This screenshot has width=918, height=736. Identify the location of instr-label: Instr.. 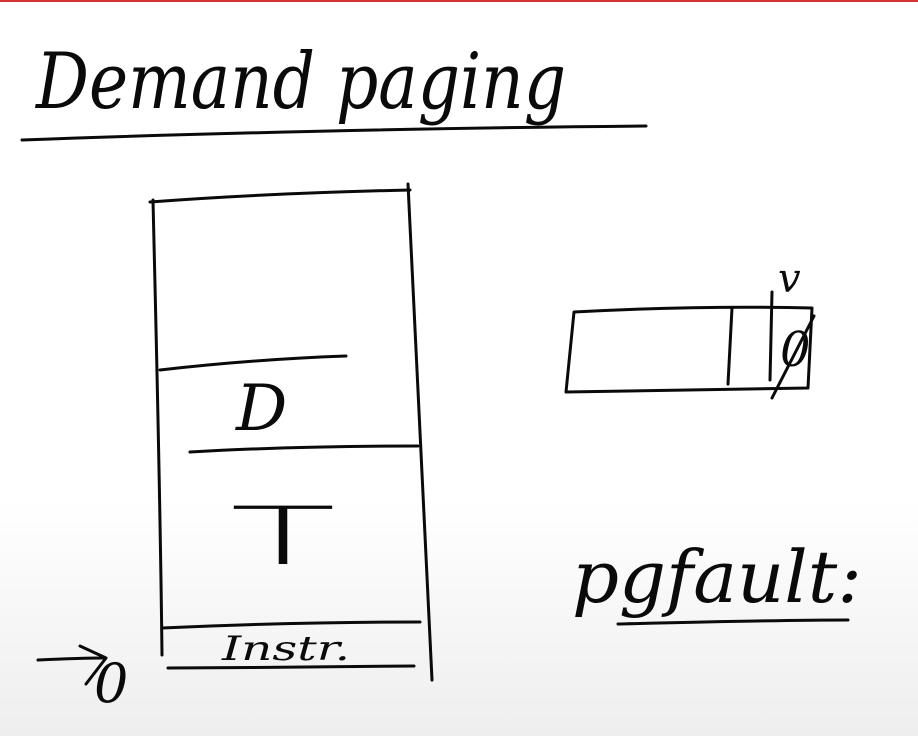
(285, 649).